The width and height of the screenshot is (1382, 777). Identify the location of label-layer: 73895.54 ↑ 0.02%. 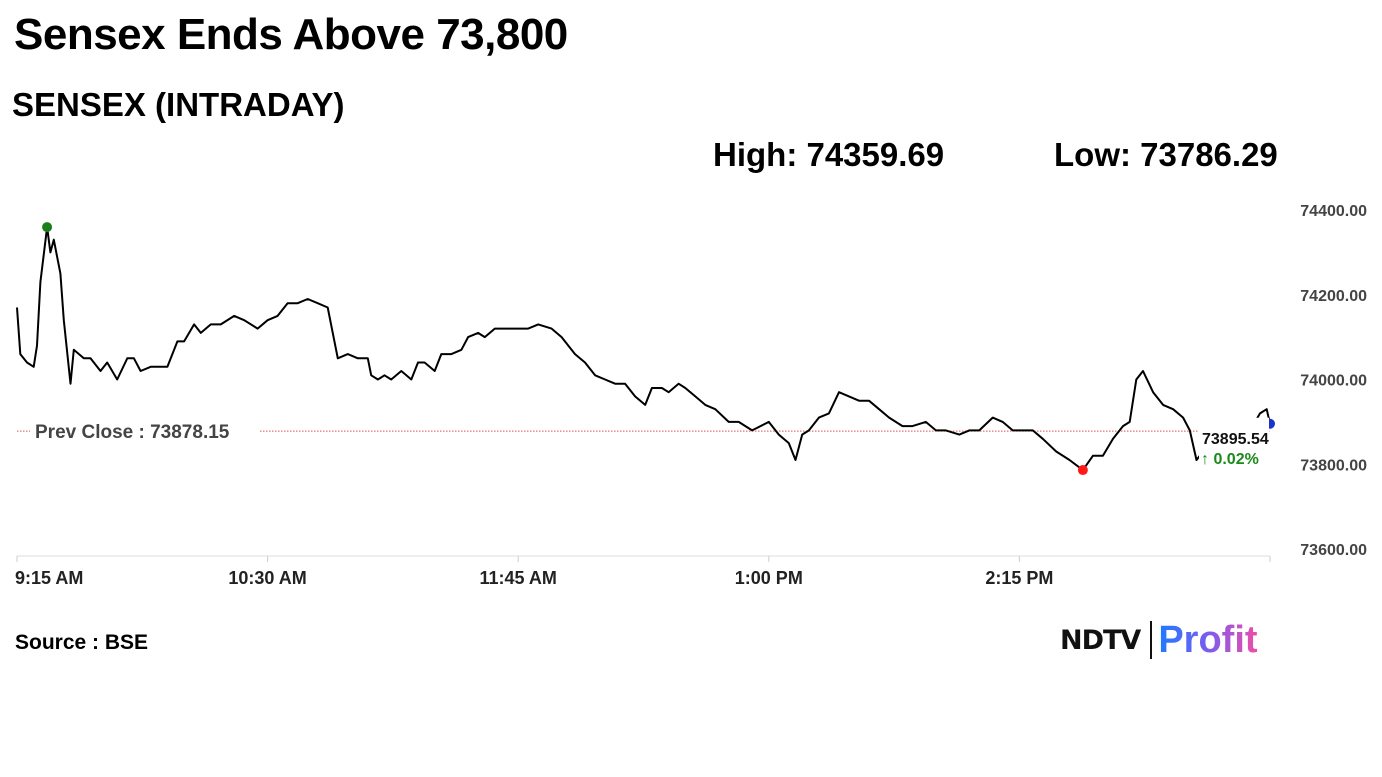
(1234, 442).